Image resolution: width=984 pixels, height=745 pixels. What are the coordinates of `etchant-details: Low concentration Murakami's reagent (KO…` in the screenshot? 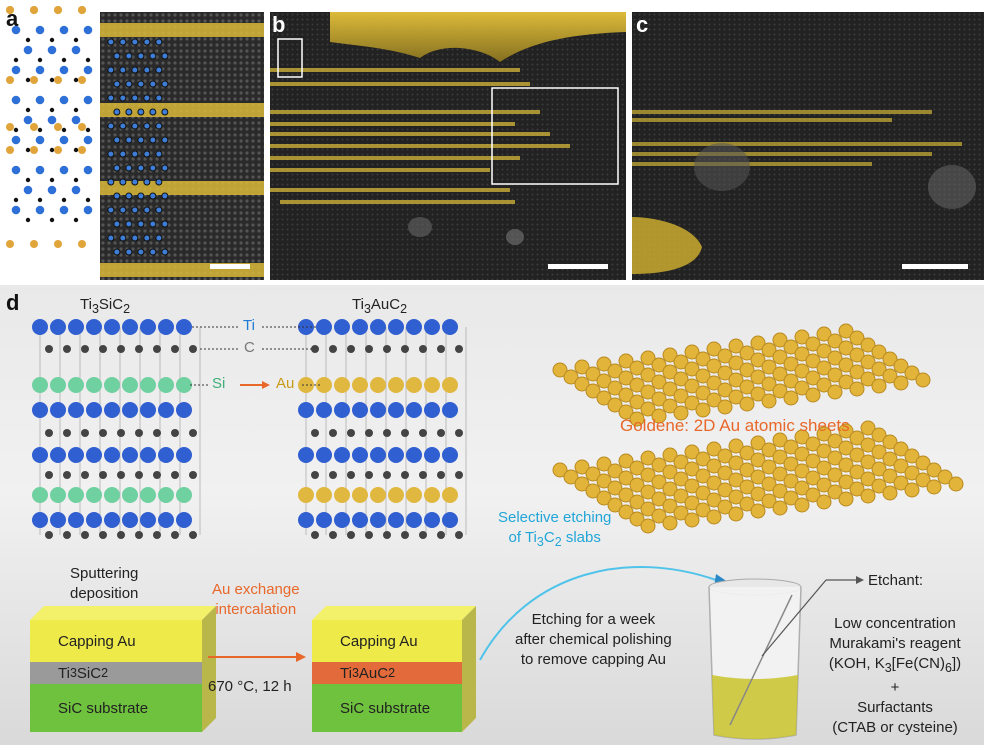 It's located at (895, 676).